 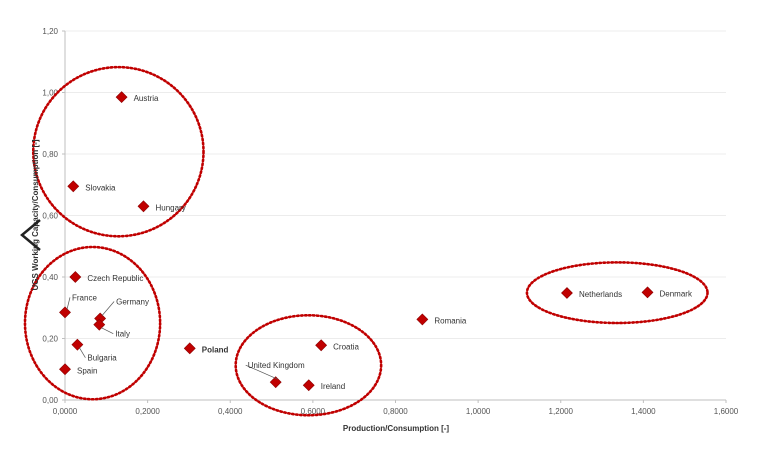 I want to click on point-label: Romania, so click(x=450, y=320).